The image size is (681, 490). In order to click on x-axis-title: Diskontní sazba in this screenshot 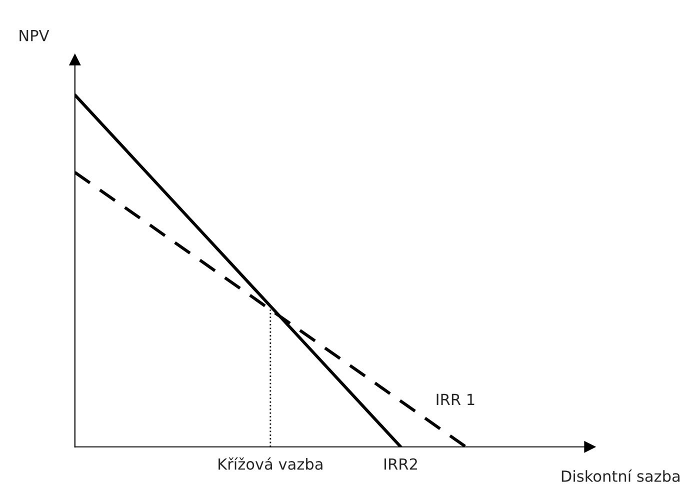, I will do `click(621, 475)`.